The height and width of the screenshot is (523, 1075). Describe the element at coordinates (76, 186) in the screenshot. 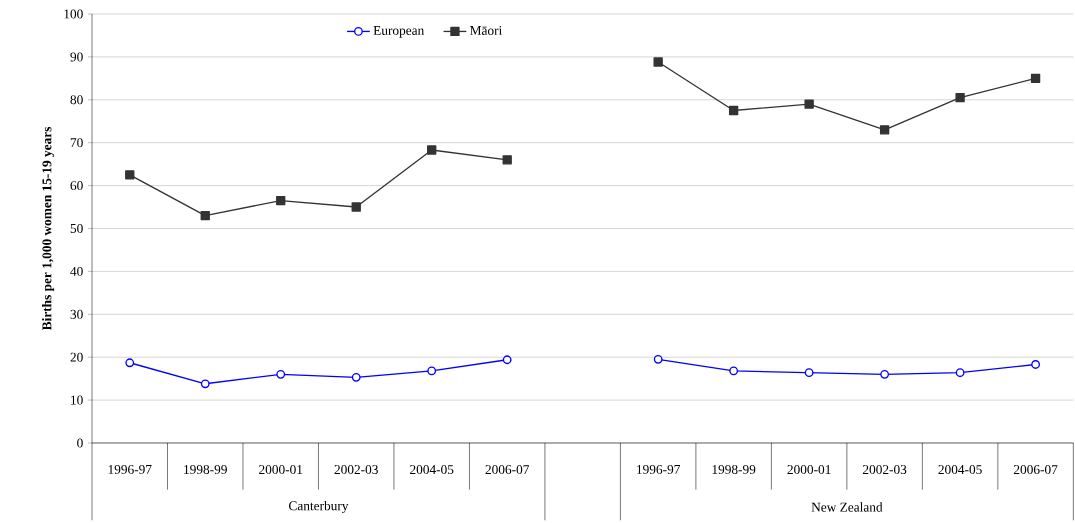

I see `y-tick-label: 60` at that location.